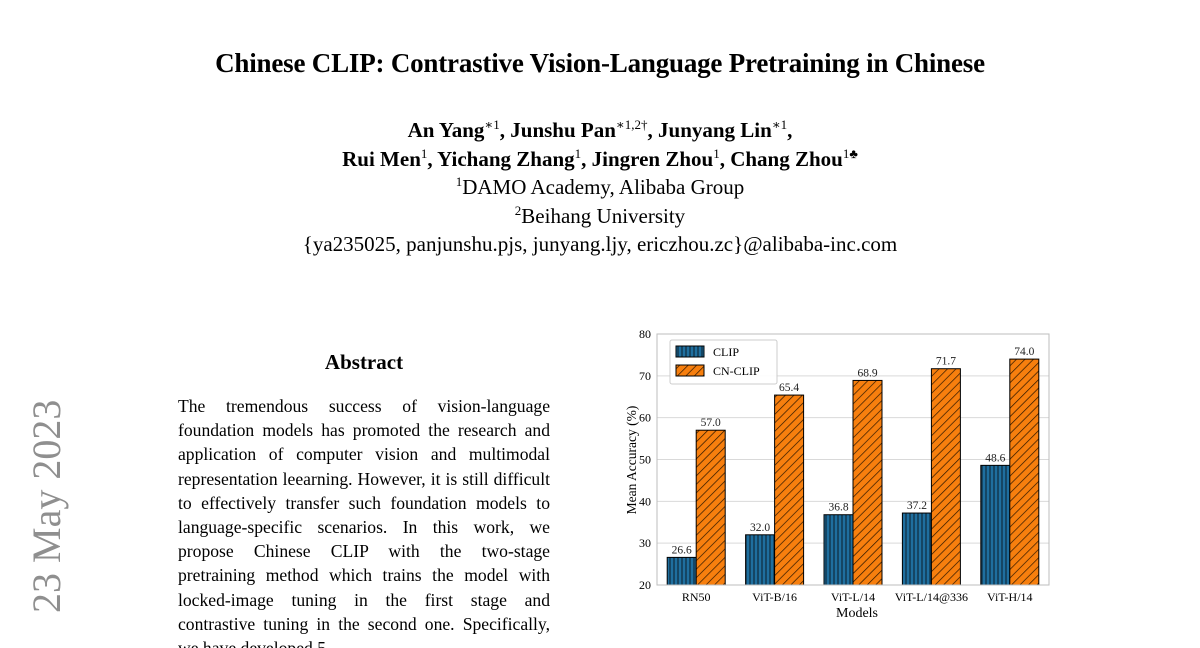 This screenshot has height=648, width=1200. What do you see at coordinates (446, 130) in the screenshot?
I see `author-name: An Yang` at bounding box center [446, 130].